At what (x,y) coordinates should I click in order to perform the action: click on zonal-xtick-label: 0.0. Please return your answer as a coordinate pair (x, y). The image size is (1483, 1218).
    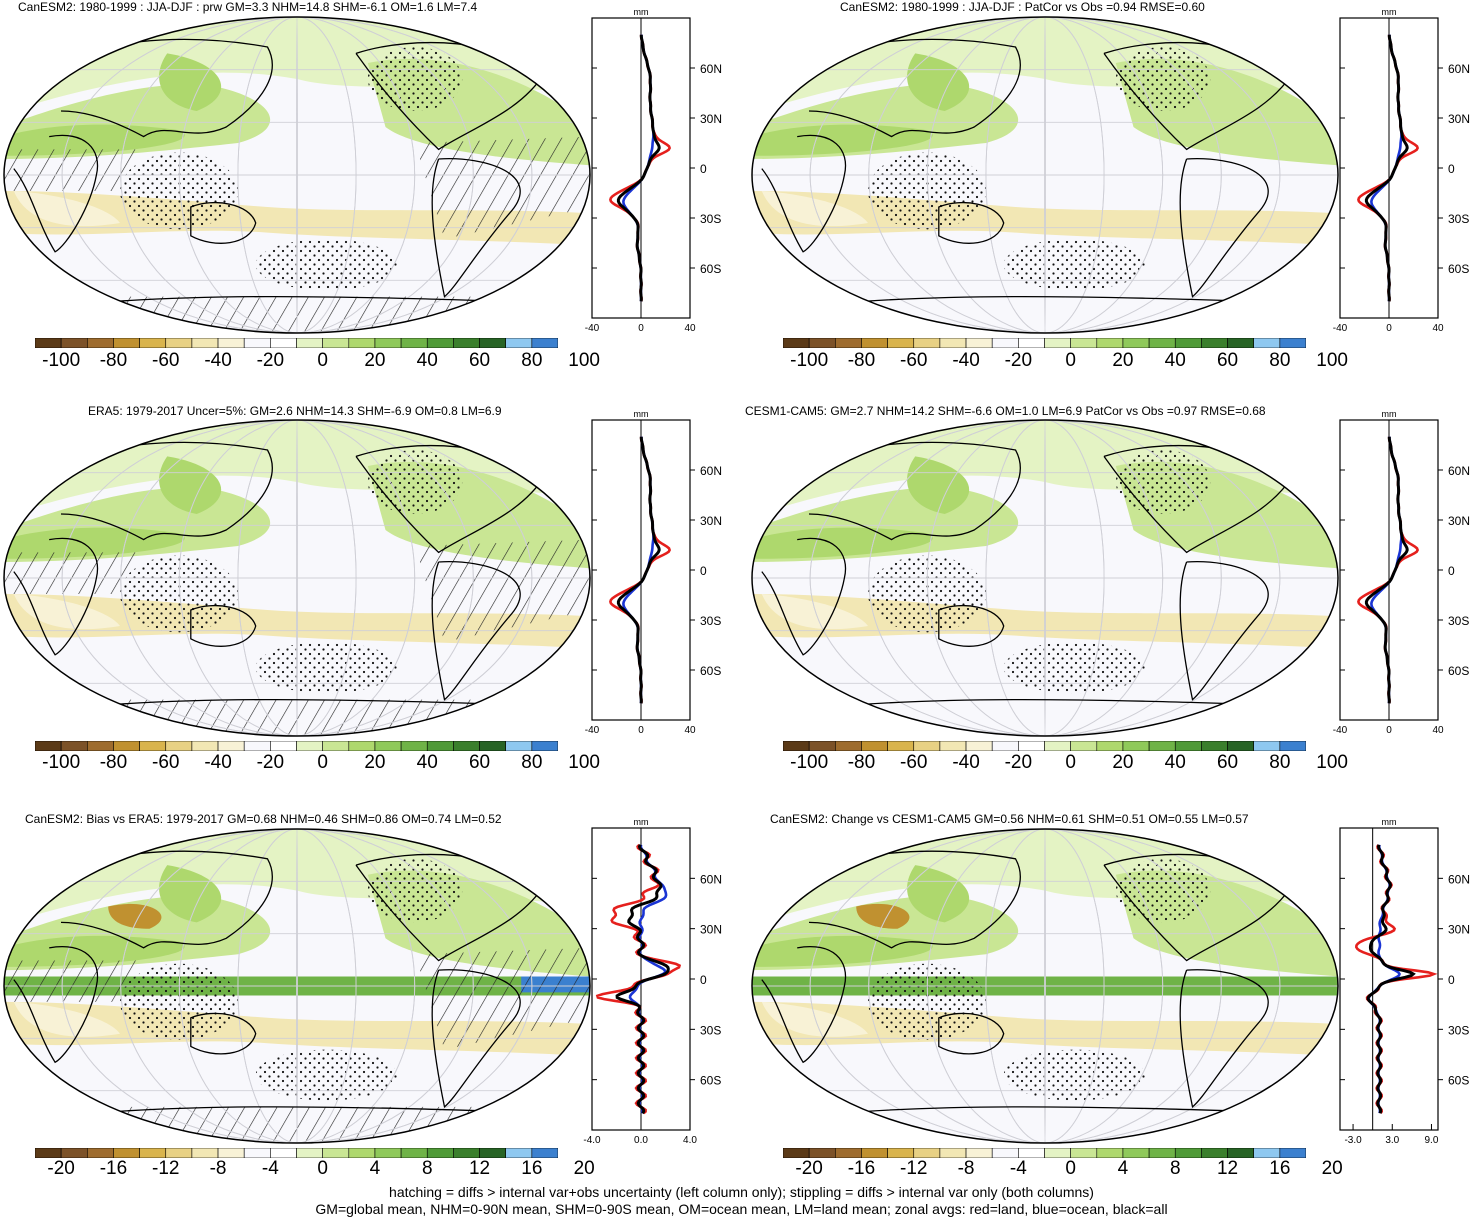
    Looking at the image, I should click on (641, 1140).